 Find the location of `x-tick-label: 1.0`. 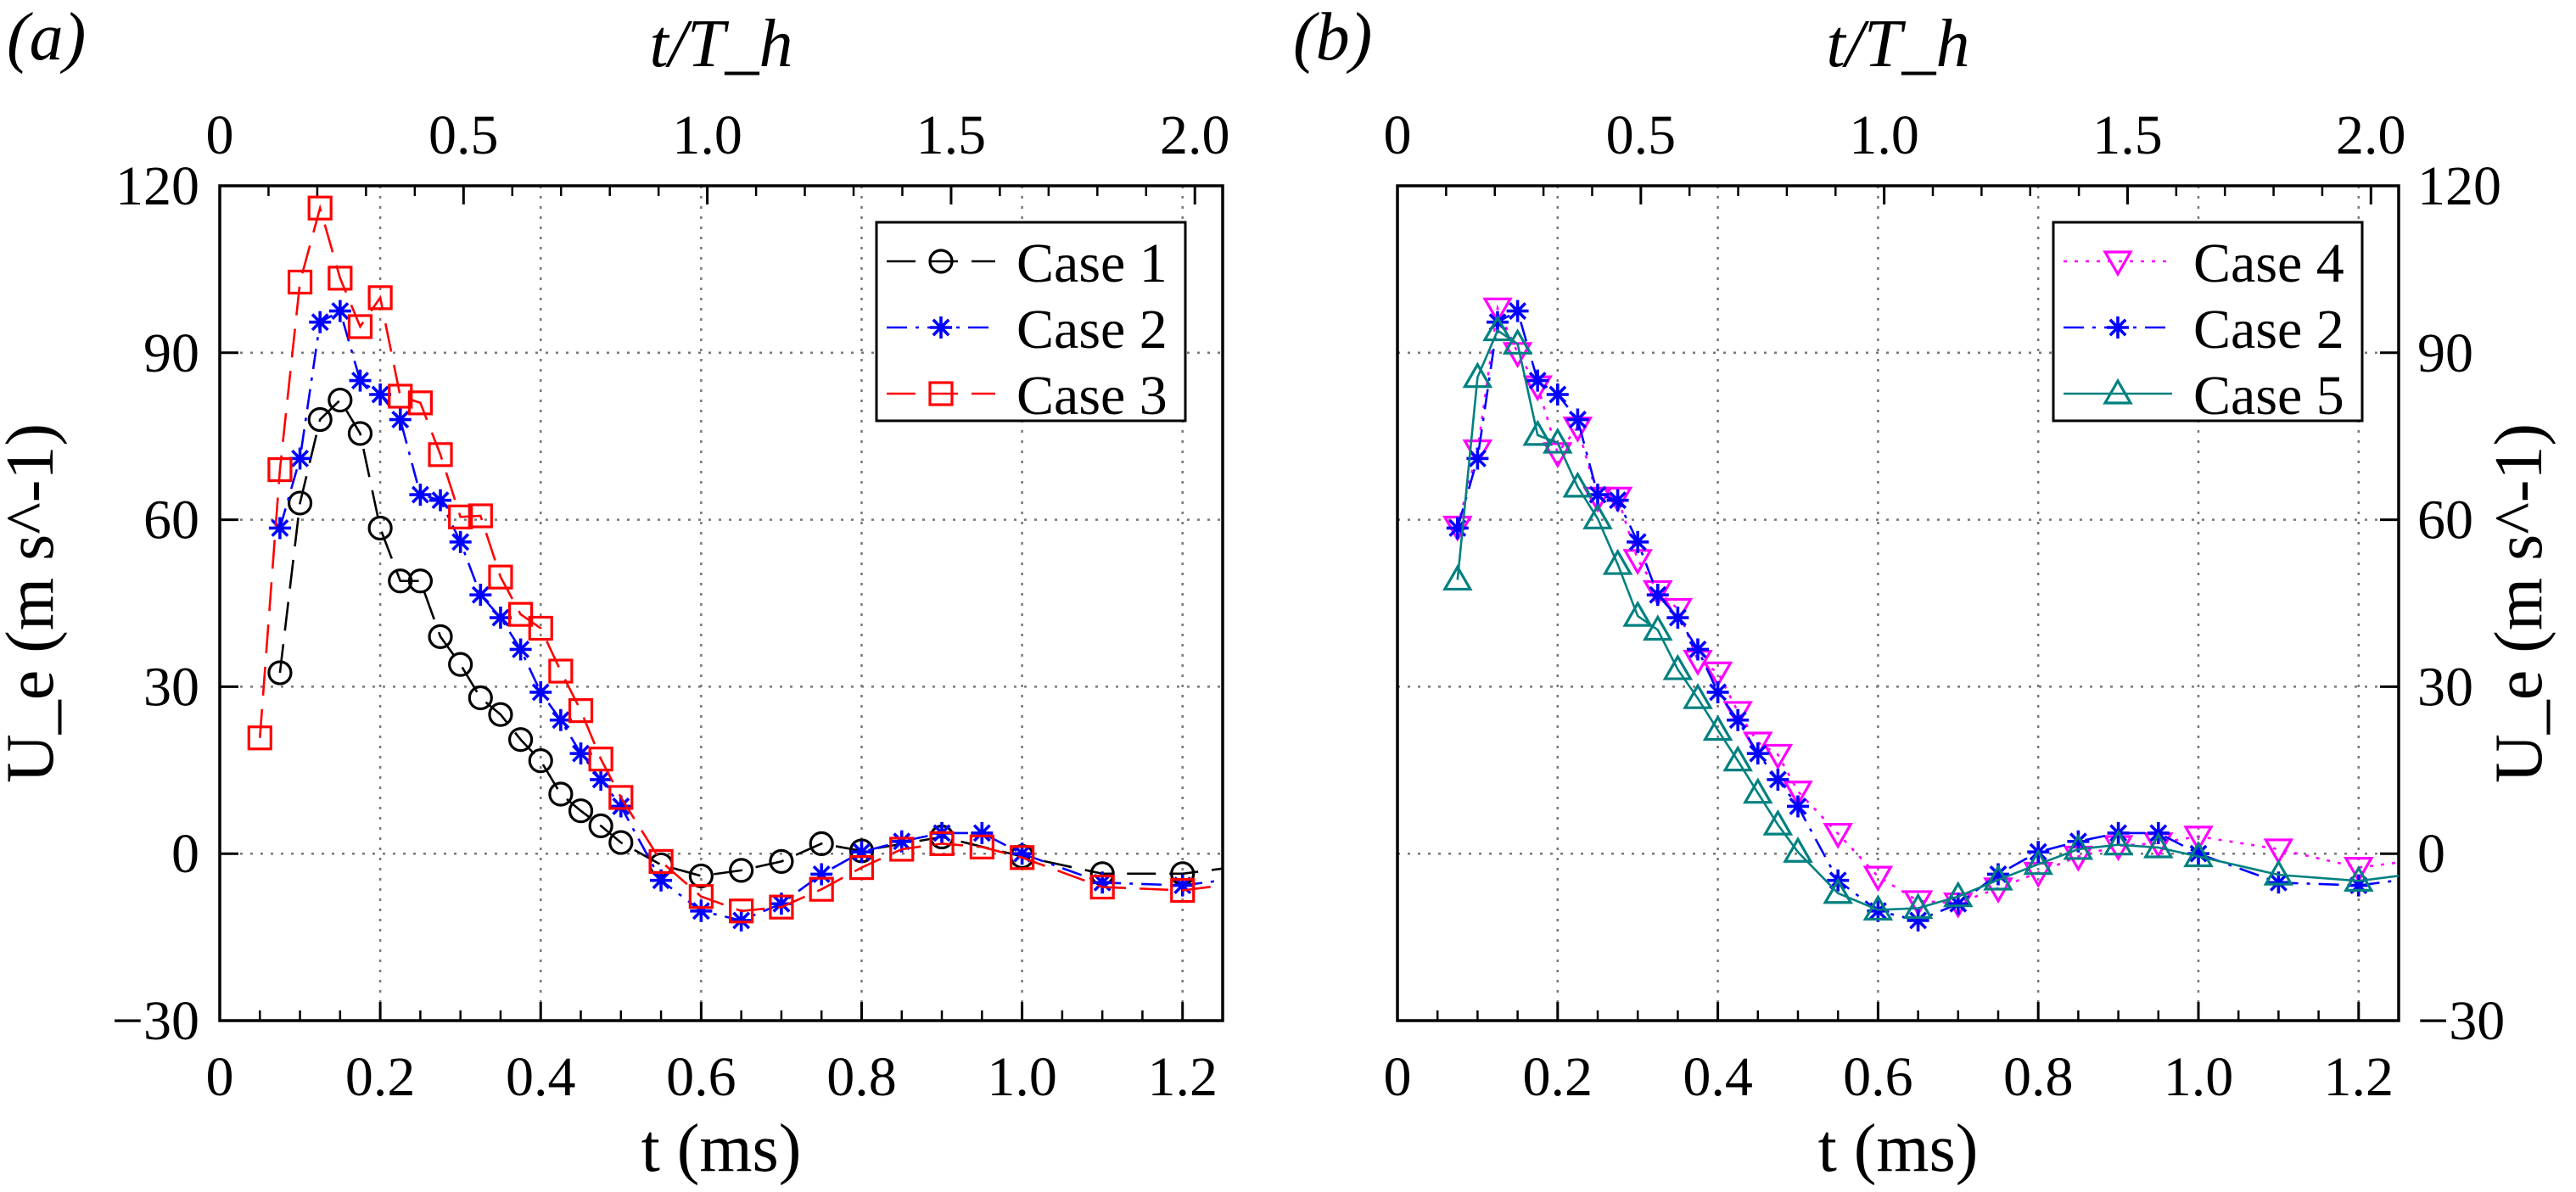

x-tick-label: 1.0 is located at coordinates (1022, 1077).